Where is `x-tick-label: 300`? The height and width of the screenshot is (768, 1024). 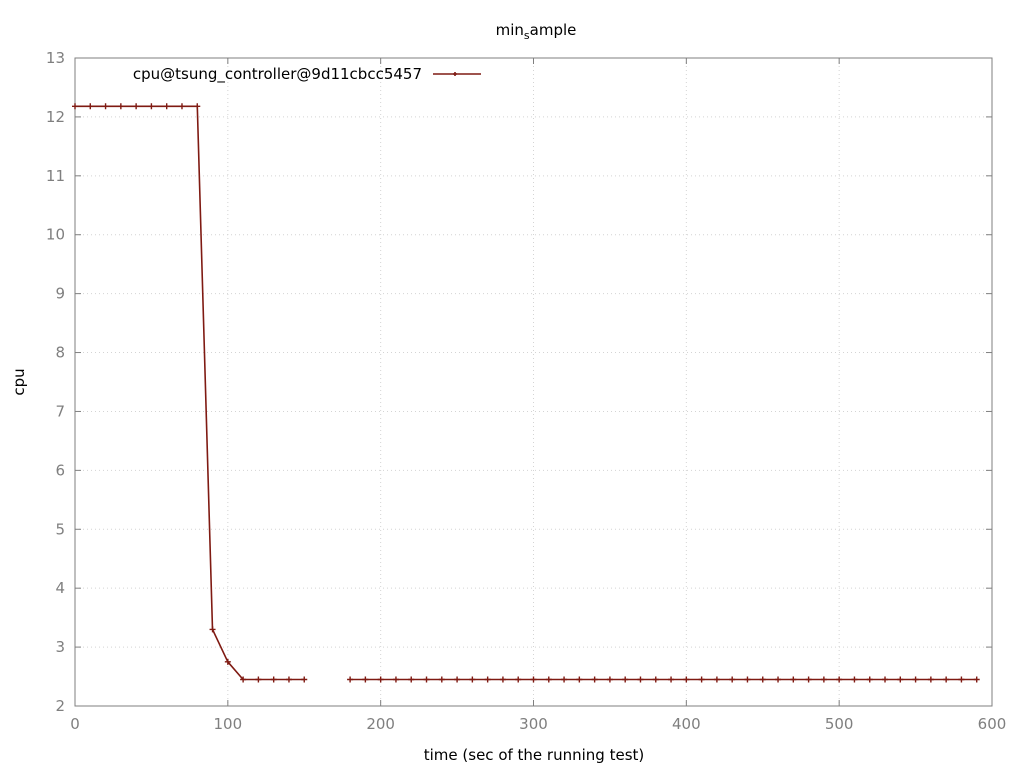 x-tick-label: 300 is located at coordinates (533, 724).